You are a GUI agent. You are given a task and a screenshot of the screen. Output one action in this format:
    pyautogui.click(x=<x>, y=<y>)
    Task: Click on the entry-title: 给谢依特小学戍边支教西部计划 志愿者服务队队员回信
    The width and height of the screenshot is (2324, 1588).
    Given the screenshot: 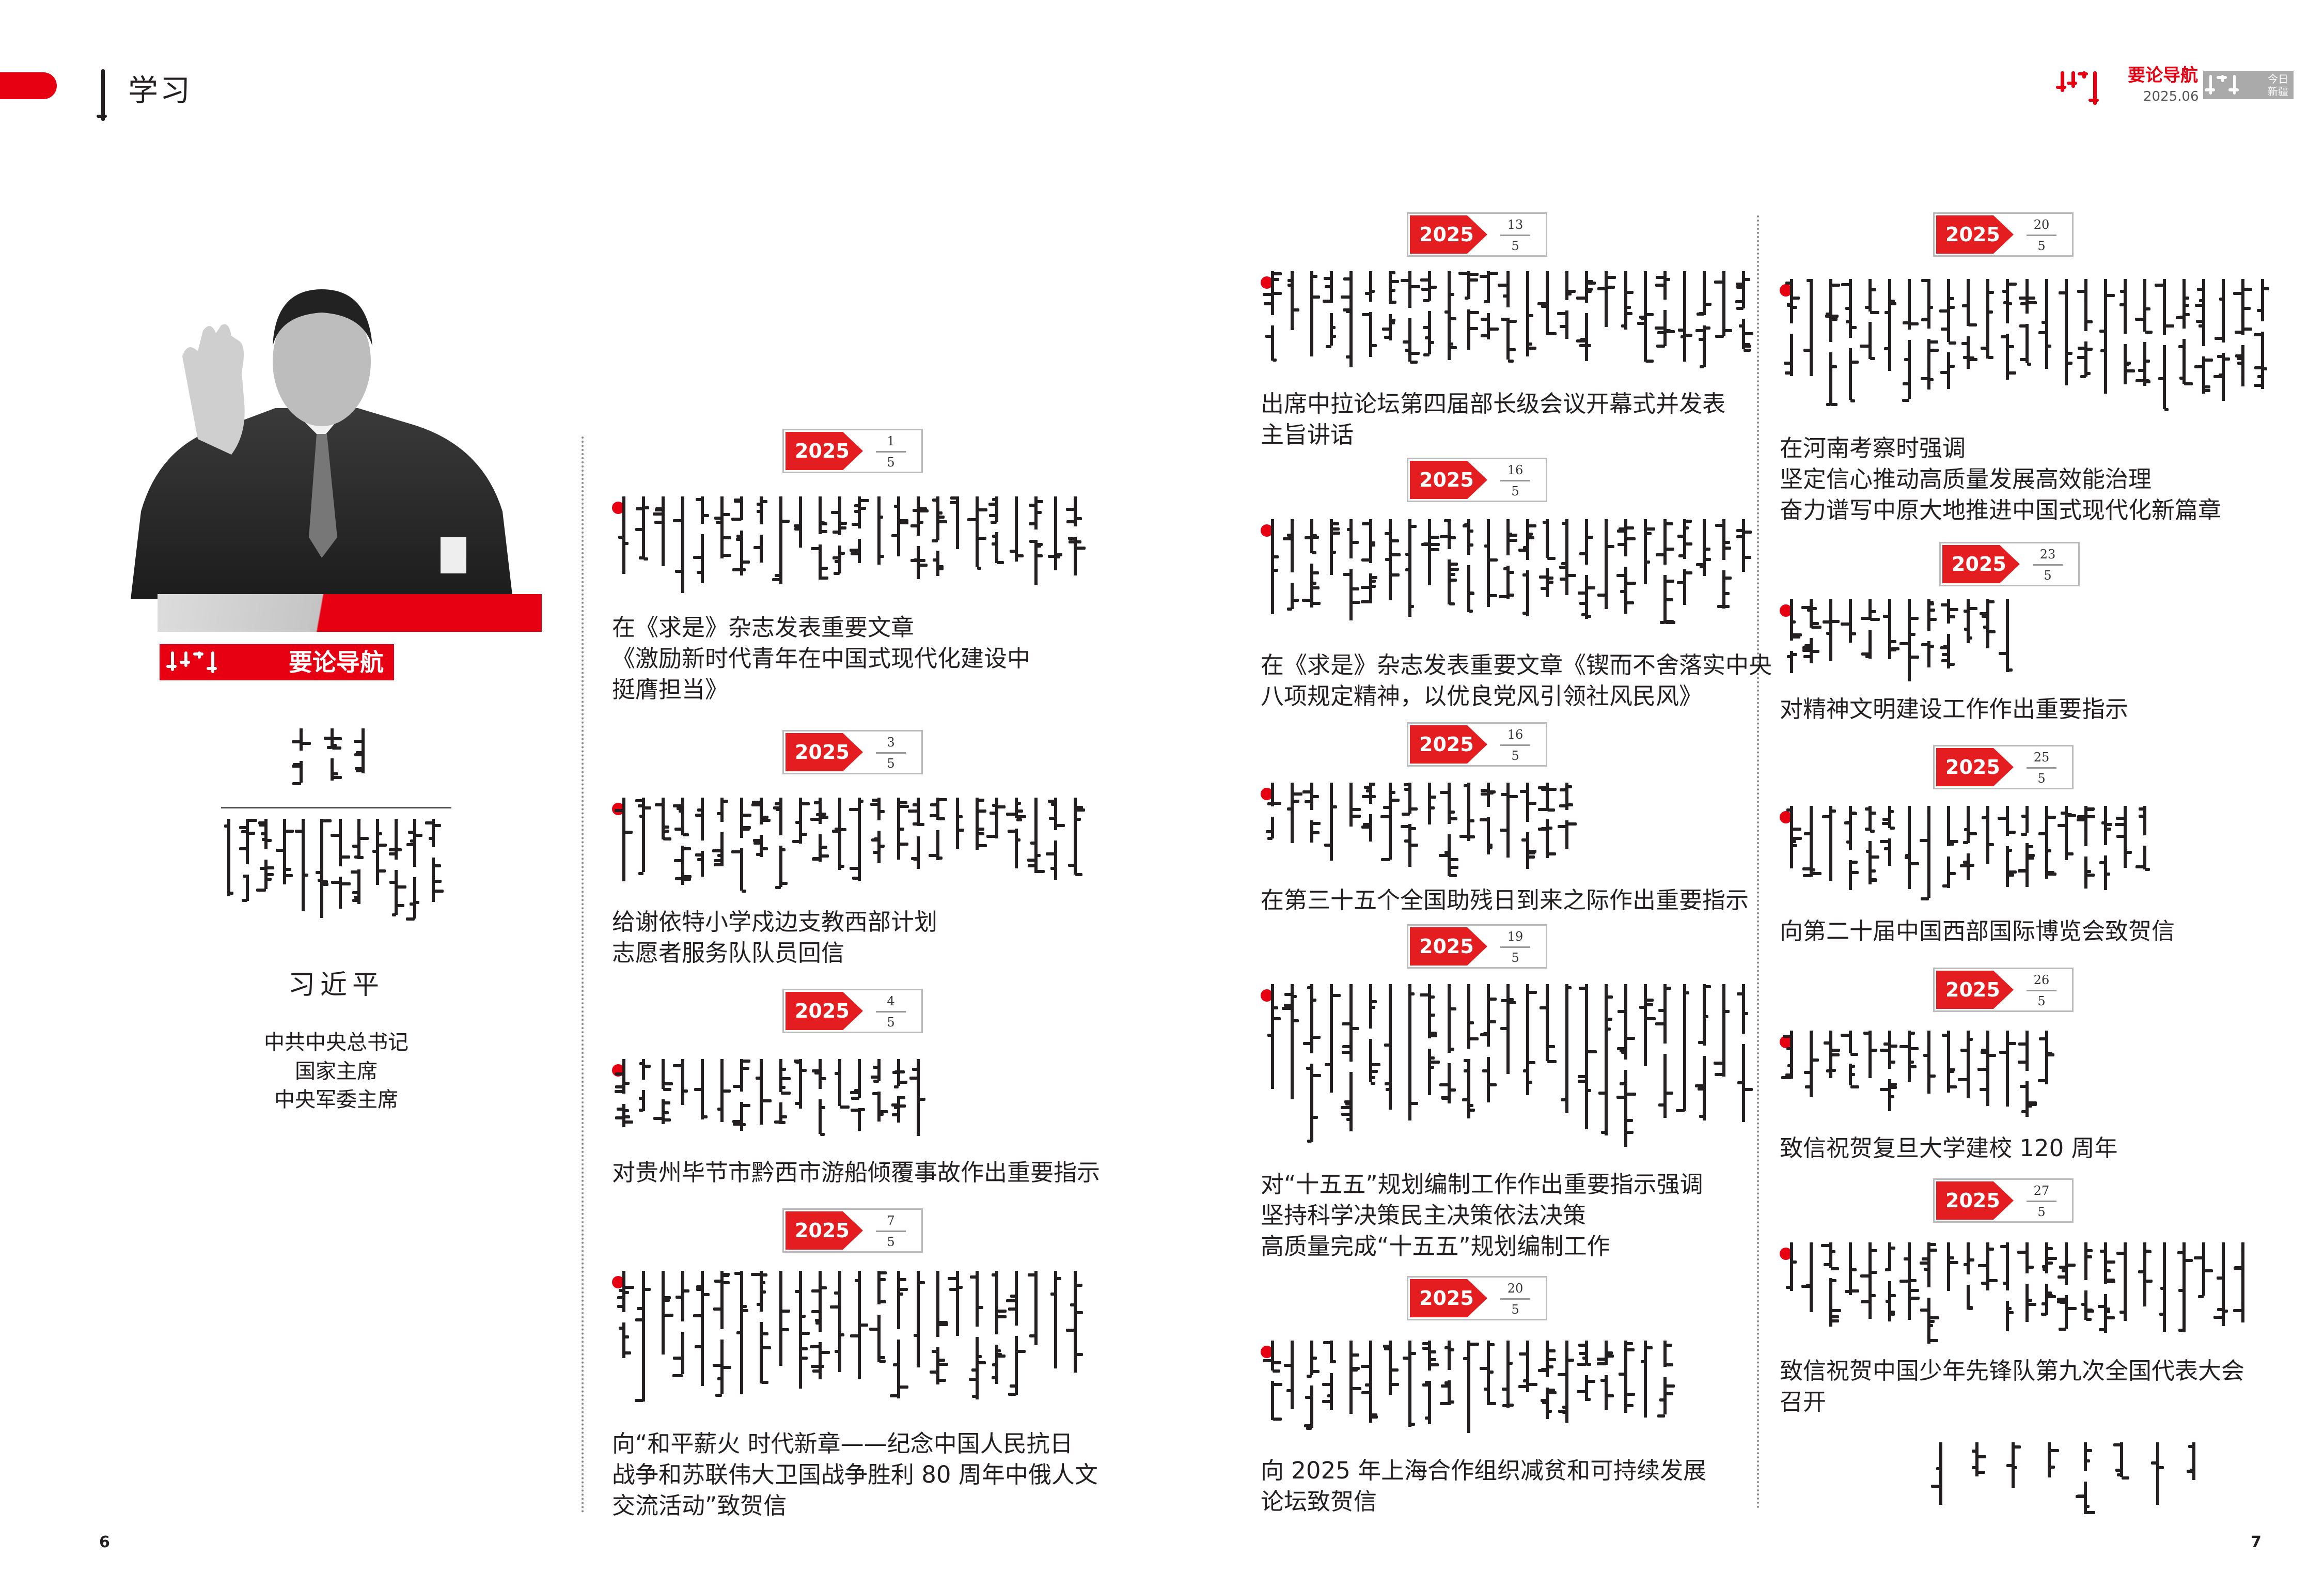 What is the action you would take?
    pyautogui.click(x=774, y=938)
    